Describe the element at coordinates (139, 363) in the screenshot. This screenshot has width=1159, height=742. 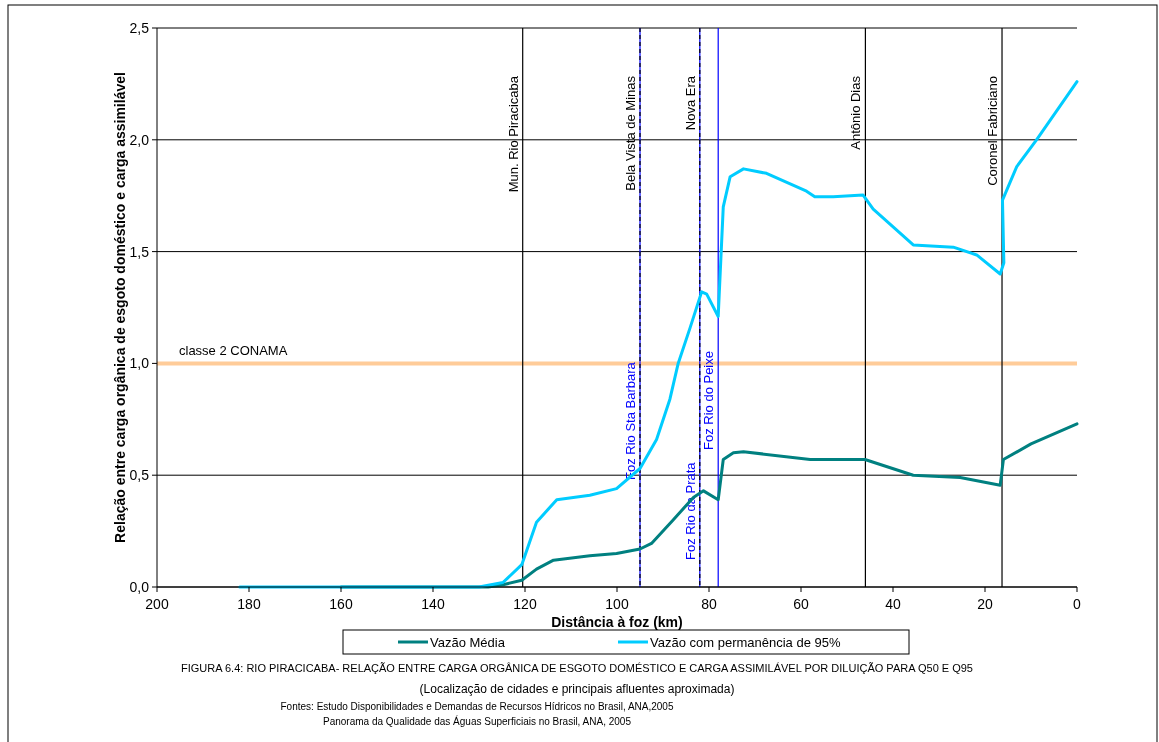
I see `y-tick-label: 1,0` at that location.